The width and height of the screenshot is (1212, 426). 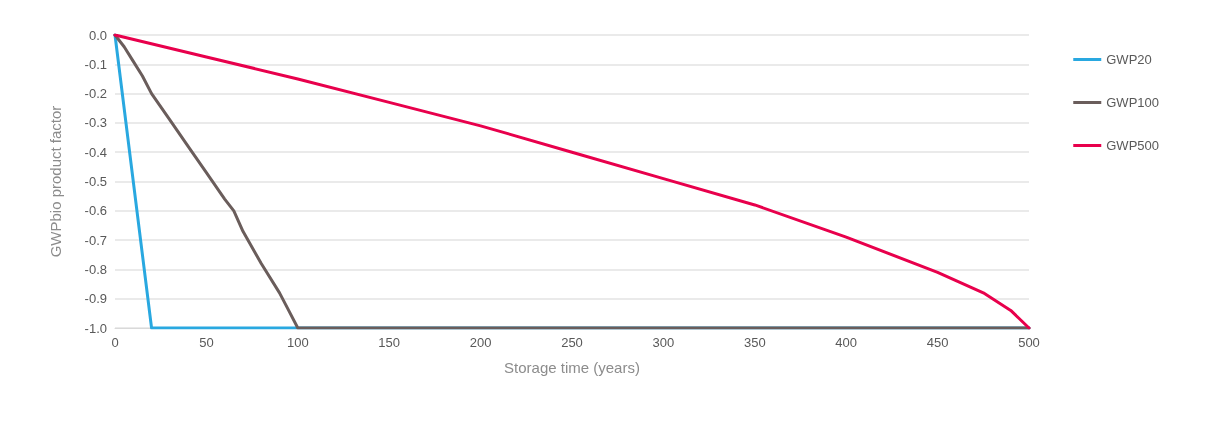 I want to click on y-tick-label: -0.7, so click(x=95, y=240).